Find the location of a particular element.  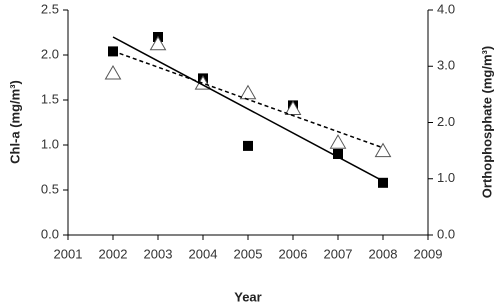

x-tick-label: 2004 is located at coordinates (203, 253).